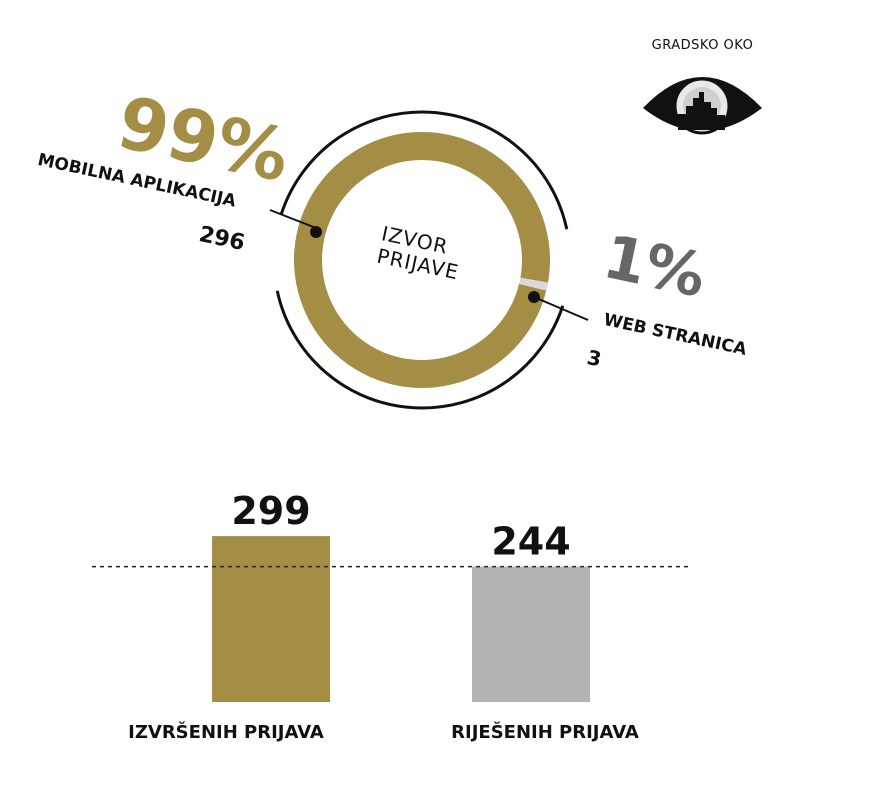 The image size is (894, 800). What do you see at coordinates (654, 267) in the screenshot?
I see `web-percent: 1%` at bounding box center [654, 267].